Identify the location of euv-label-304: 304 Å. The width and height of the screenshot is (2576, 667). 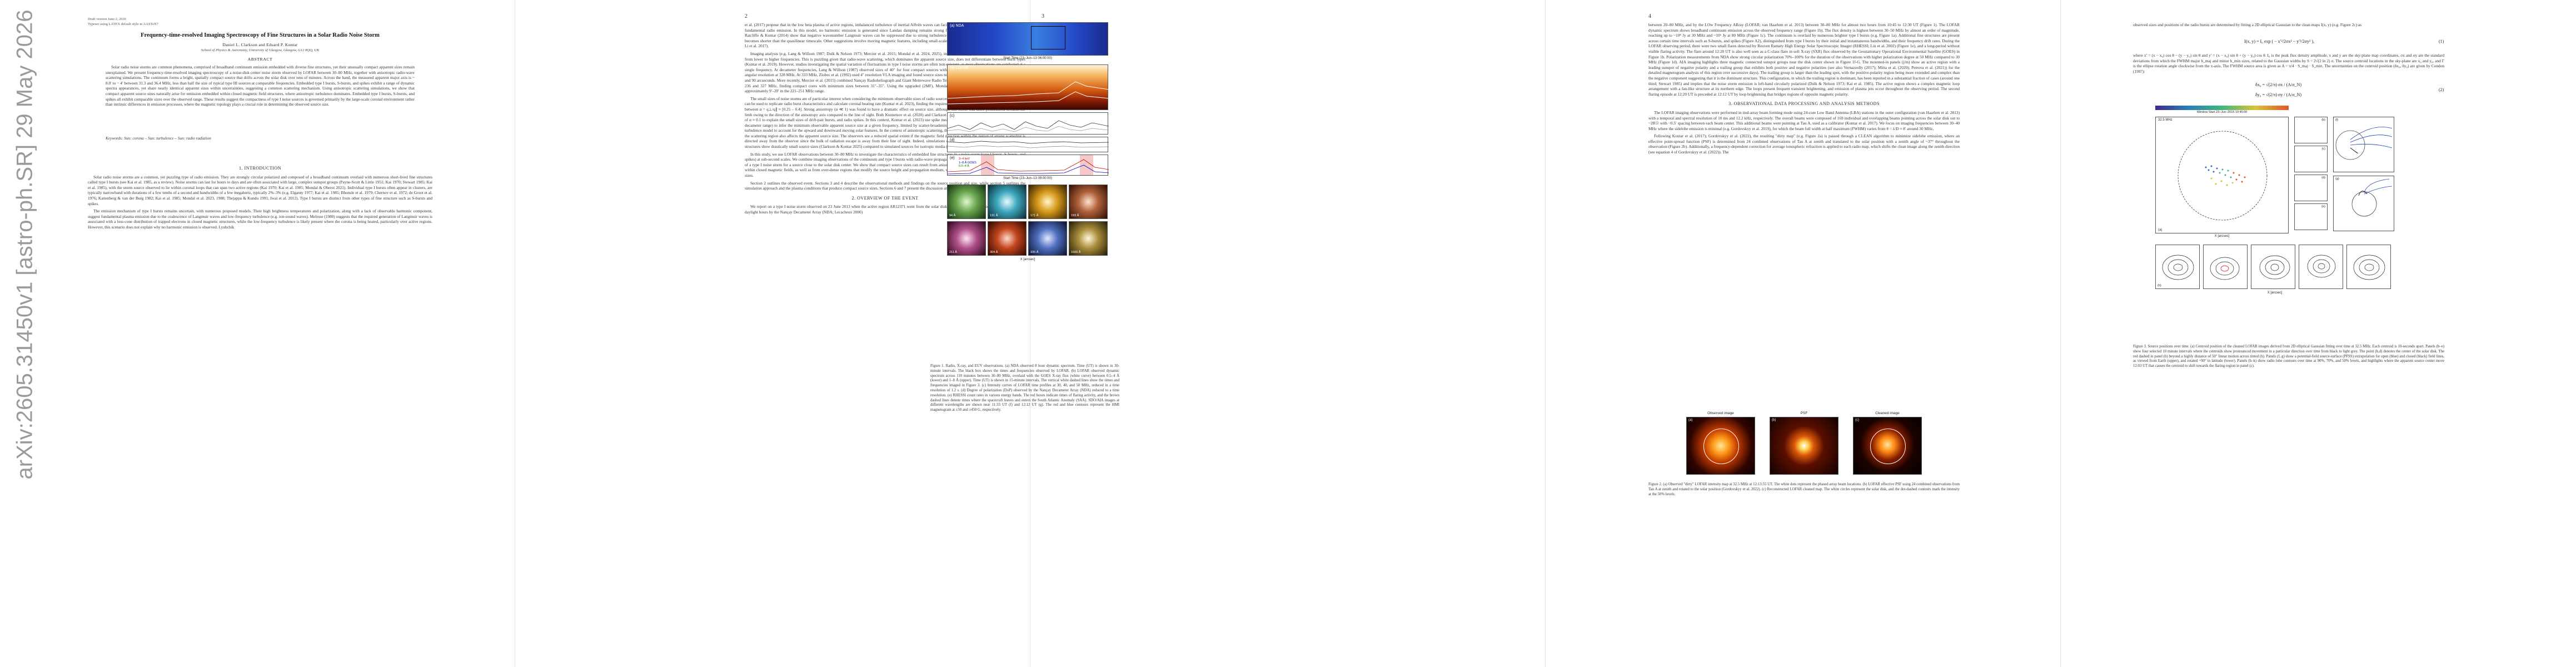
(994, 252).